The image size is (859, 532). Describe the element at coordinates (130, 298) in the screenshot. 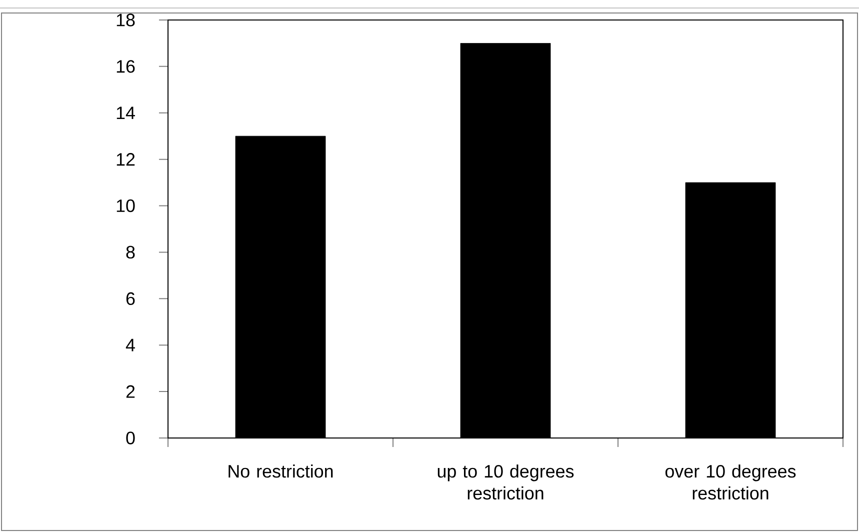

I see `y-tick-label: 6` at that location.